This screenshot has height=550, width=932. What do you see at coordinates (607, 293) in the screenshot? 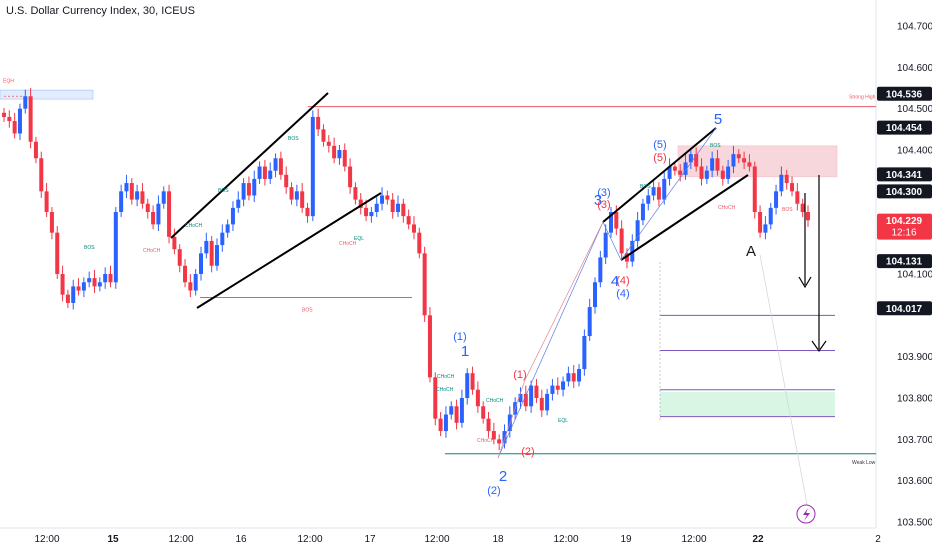
I see `wave-path` at bounding box center [607, 293].